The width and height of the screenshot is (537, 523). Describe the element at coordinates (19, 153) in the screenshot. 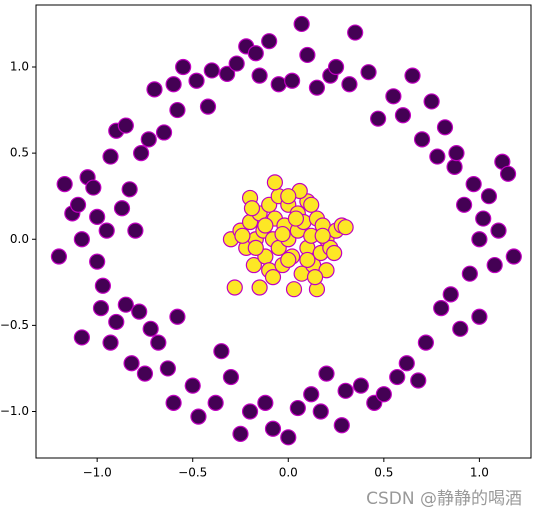

I see `y-tick-label: 0.5` at that location.